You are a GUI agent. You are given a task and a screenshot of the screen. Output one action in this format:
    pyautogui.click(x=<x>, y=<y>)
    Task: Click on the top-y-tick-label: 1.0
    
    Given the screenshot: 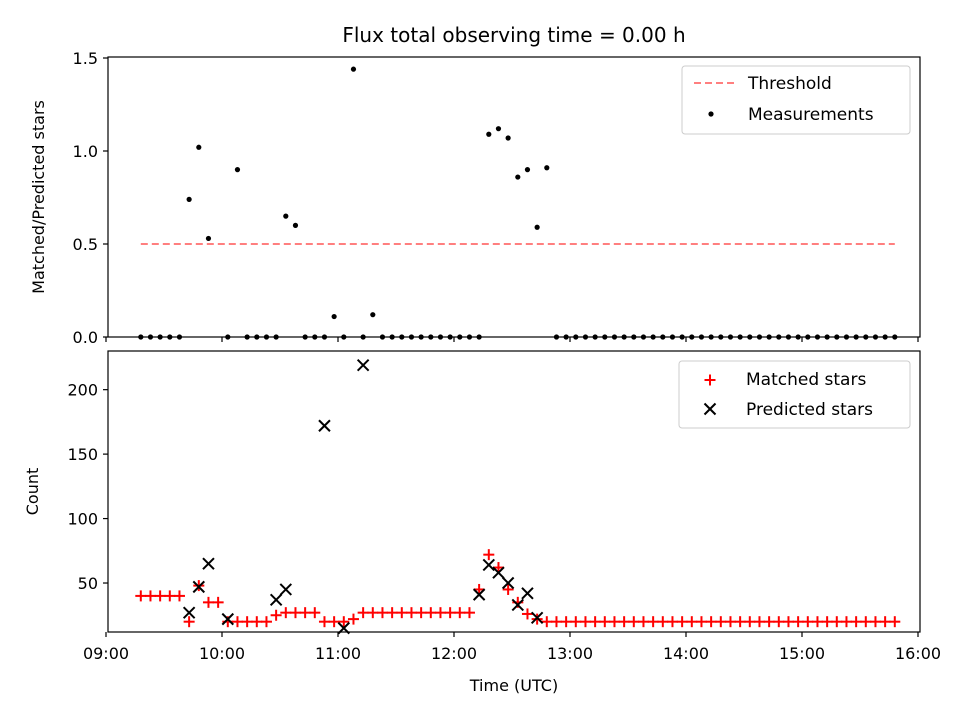 What is the action you would take?
    pyautogui.click(x=85, y=151)
    